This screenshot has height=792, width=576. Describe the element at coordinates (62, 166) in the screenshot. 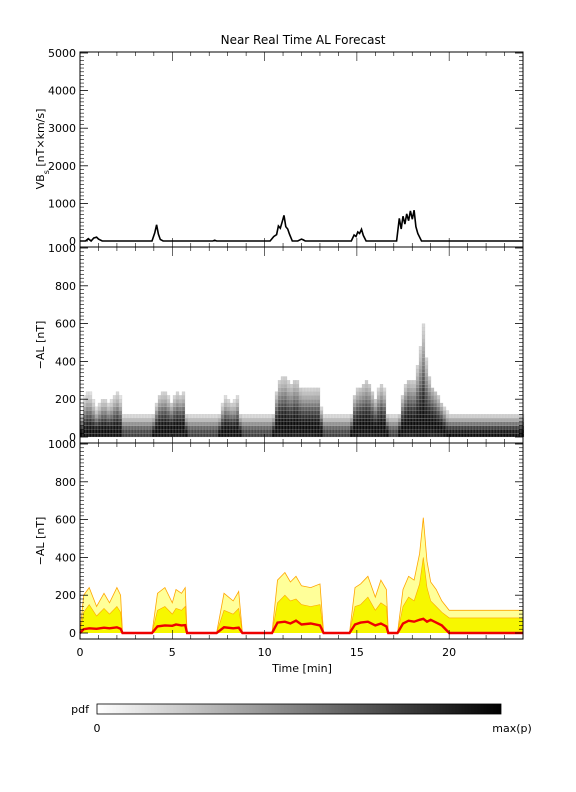

I see `driver-ytick-label: 2000` at that location.